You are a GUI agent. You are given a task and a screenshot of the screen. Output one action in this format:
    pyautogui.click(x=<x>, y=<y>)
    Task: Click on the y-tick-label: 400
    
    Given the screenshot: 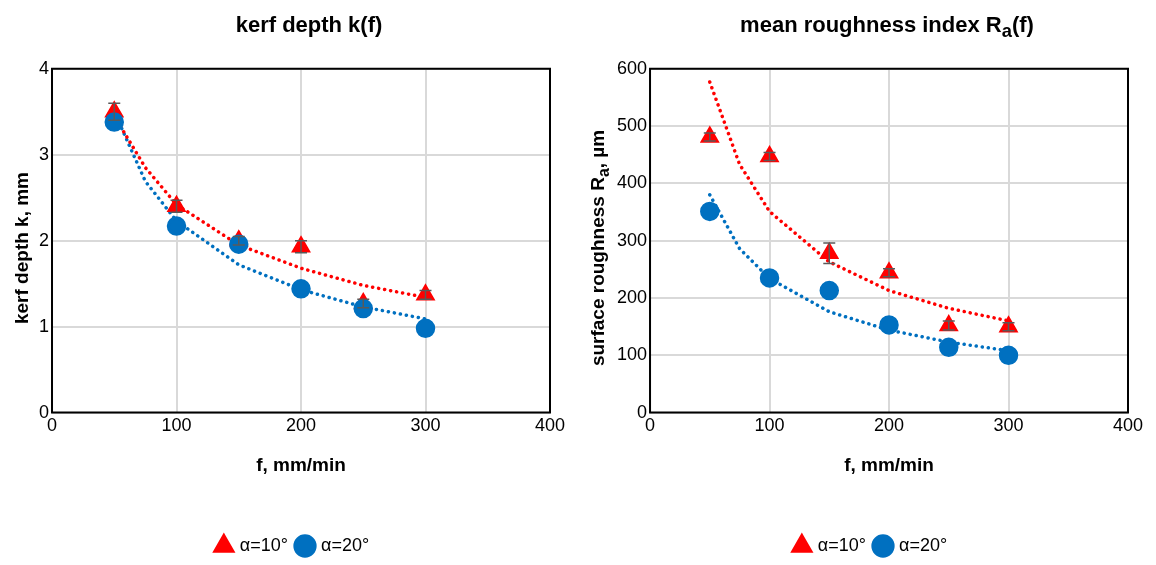 What is the action you would take?
    pyautogui.click(x=632, y=182)
    